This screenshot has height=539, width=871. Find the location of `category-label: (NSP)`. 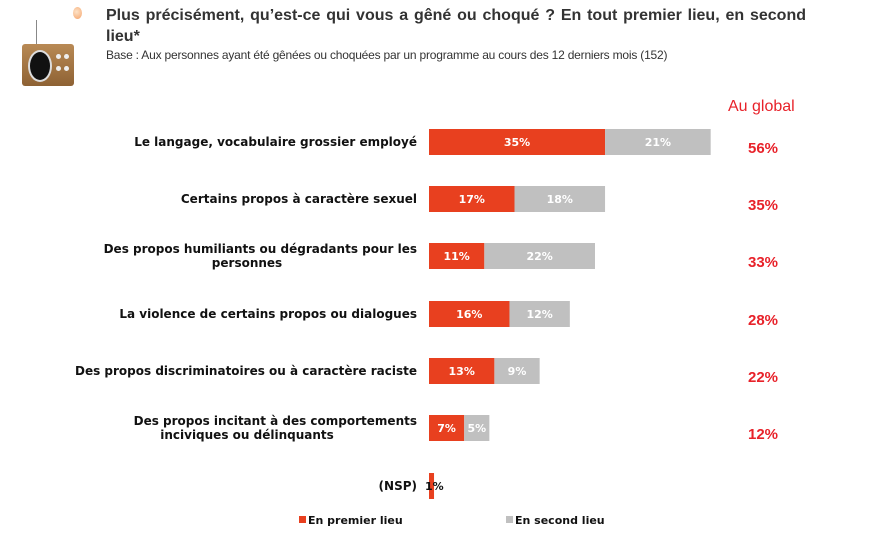

category-label: (NSP) is located at coordinates (398, 486).